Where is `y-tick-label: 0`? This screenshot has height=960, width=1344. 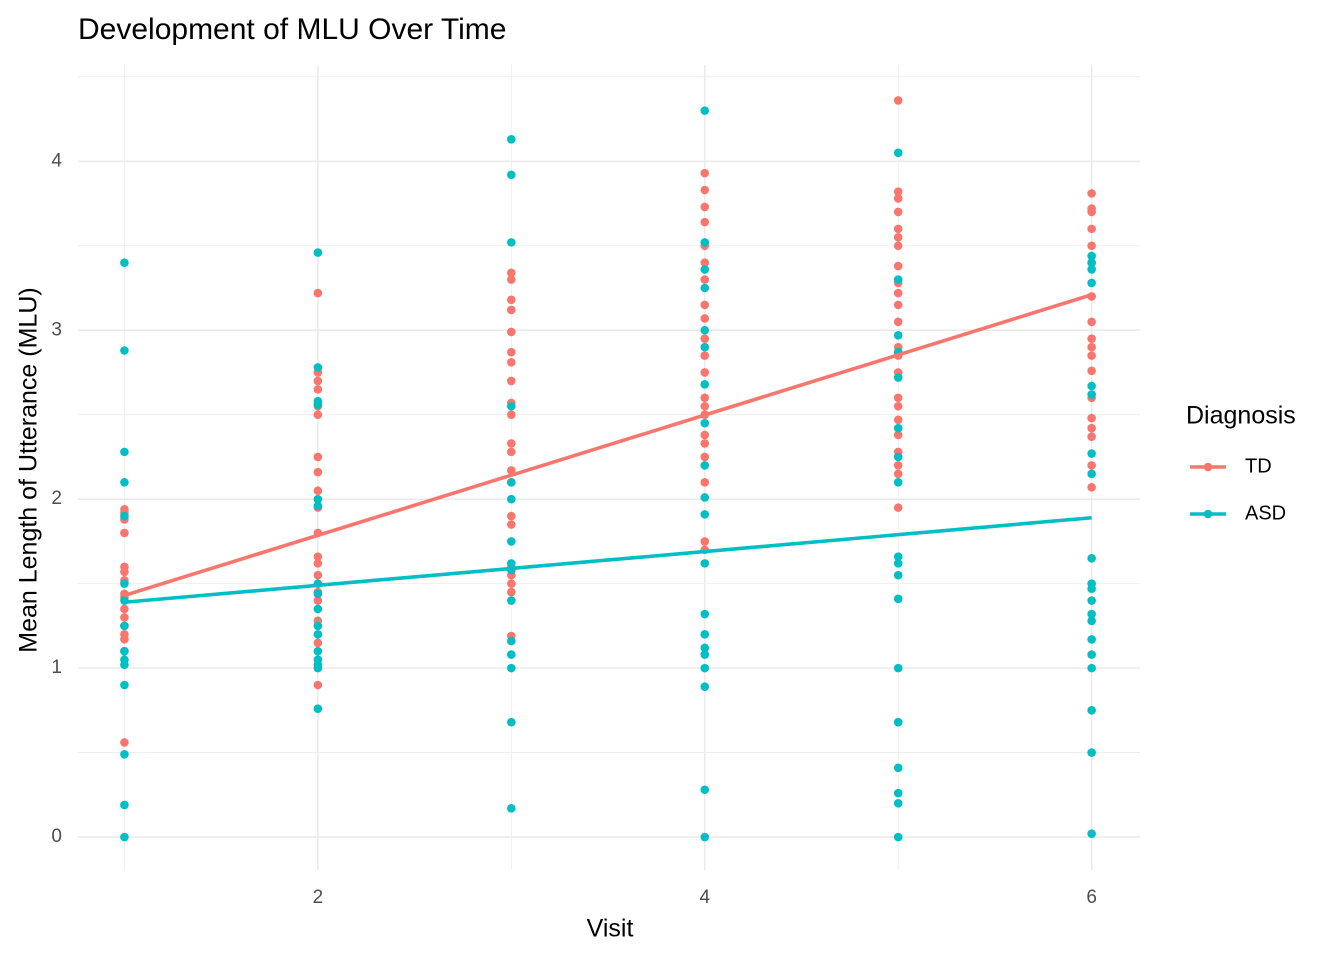
y-tick-label: 0 is located at coordinates (56, 836).